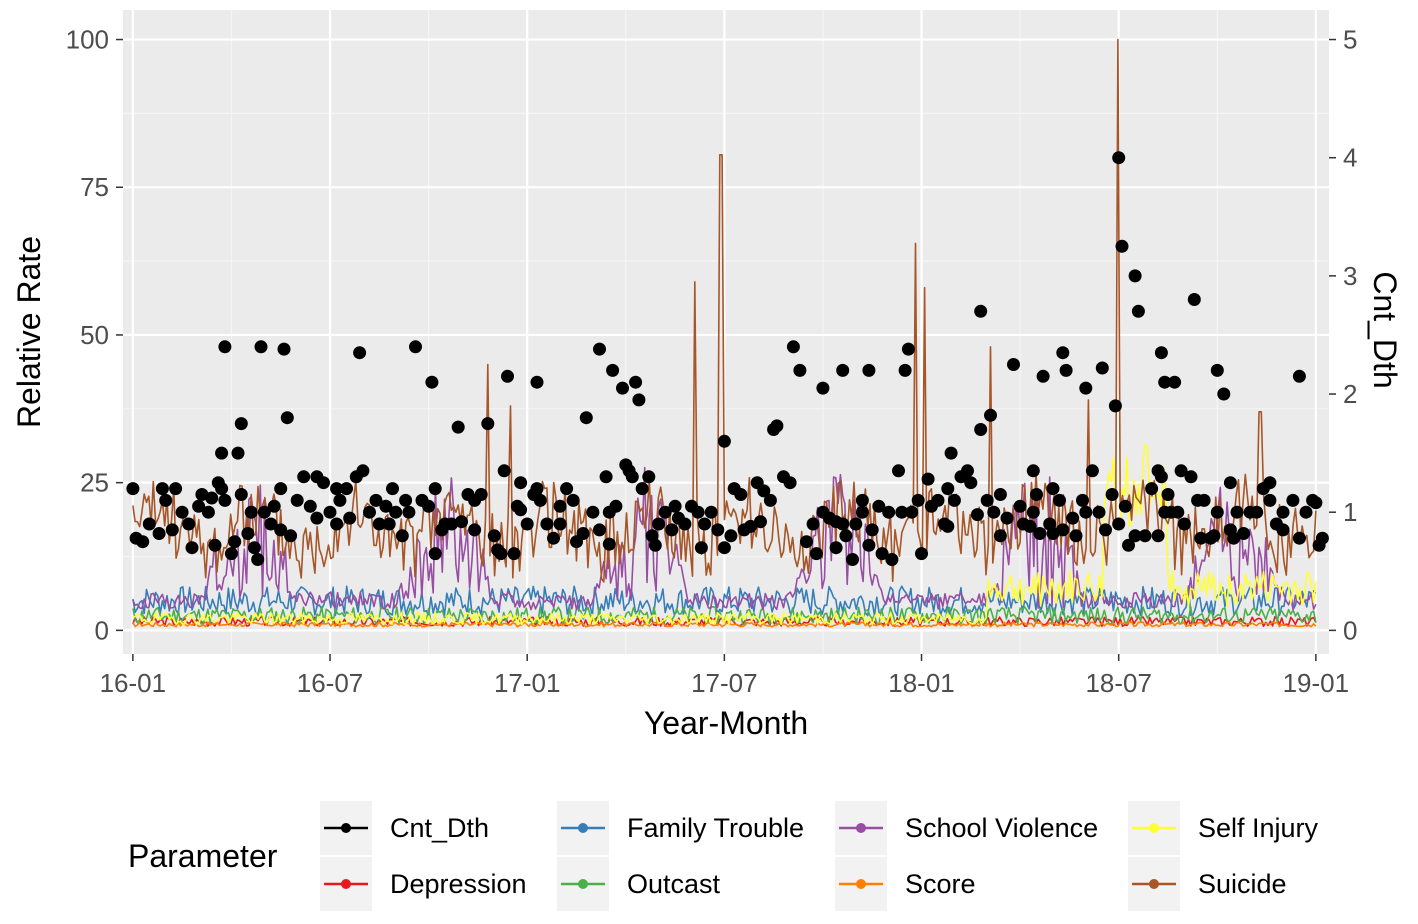 This screenshot has width=1418, height=924. What do you see at coordinates (1242, 884) in the screenshot?
I see `legend-label: Suicide` at bounding box center [1242, 884].